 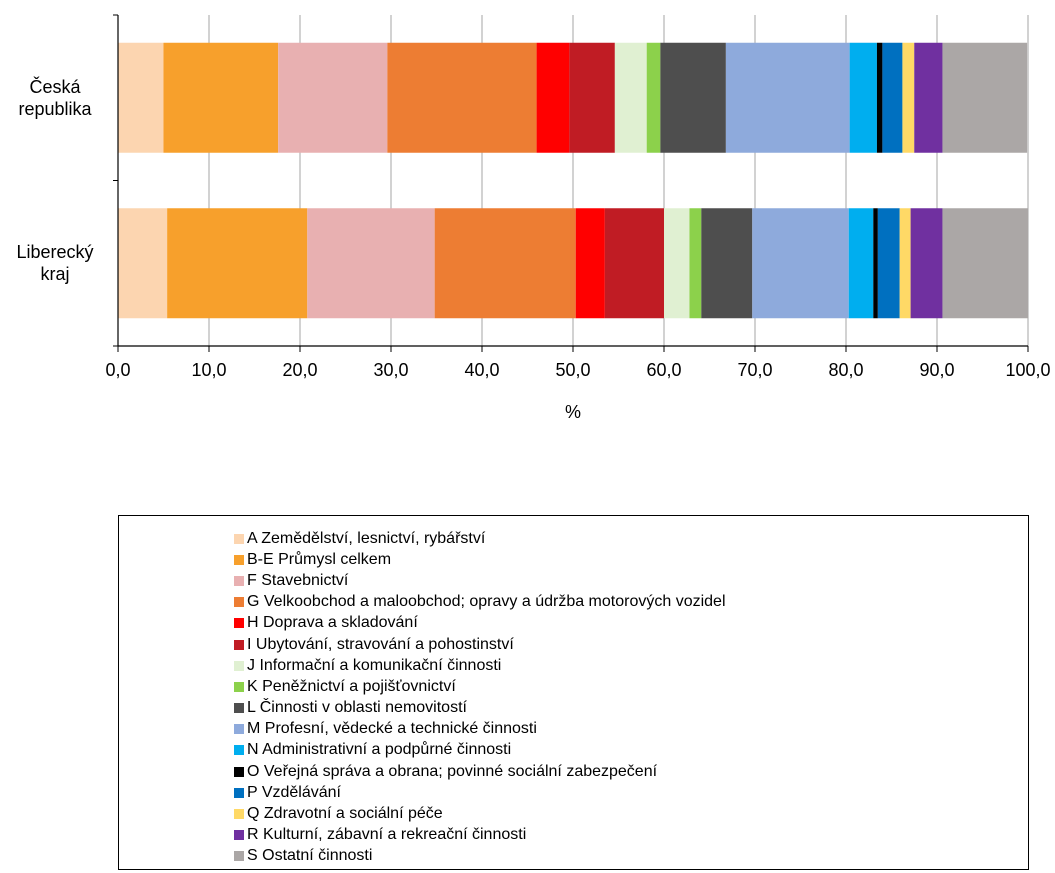 I want to click on legend-label: K Peněžnictví a pojišťovnictví, so click(x=351, y=686).